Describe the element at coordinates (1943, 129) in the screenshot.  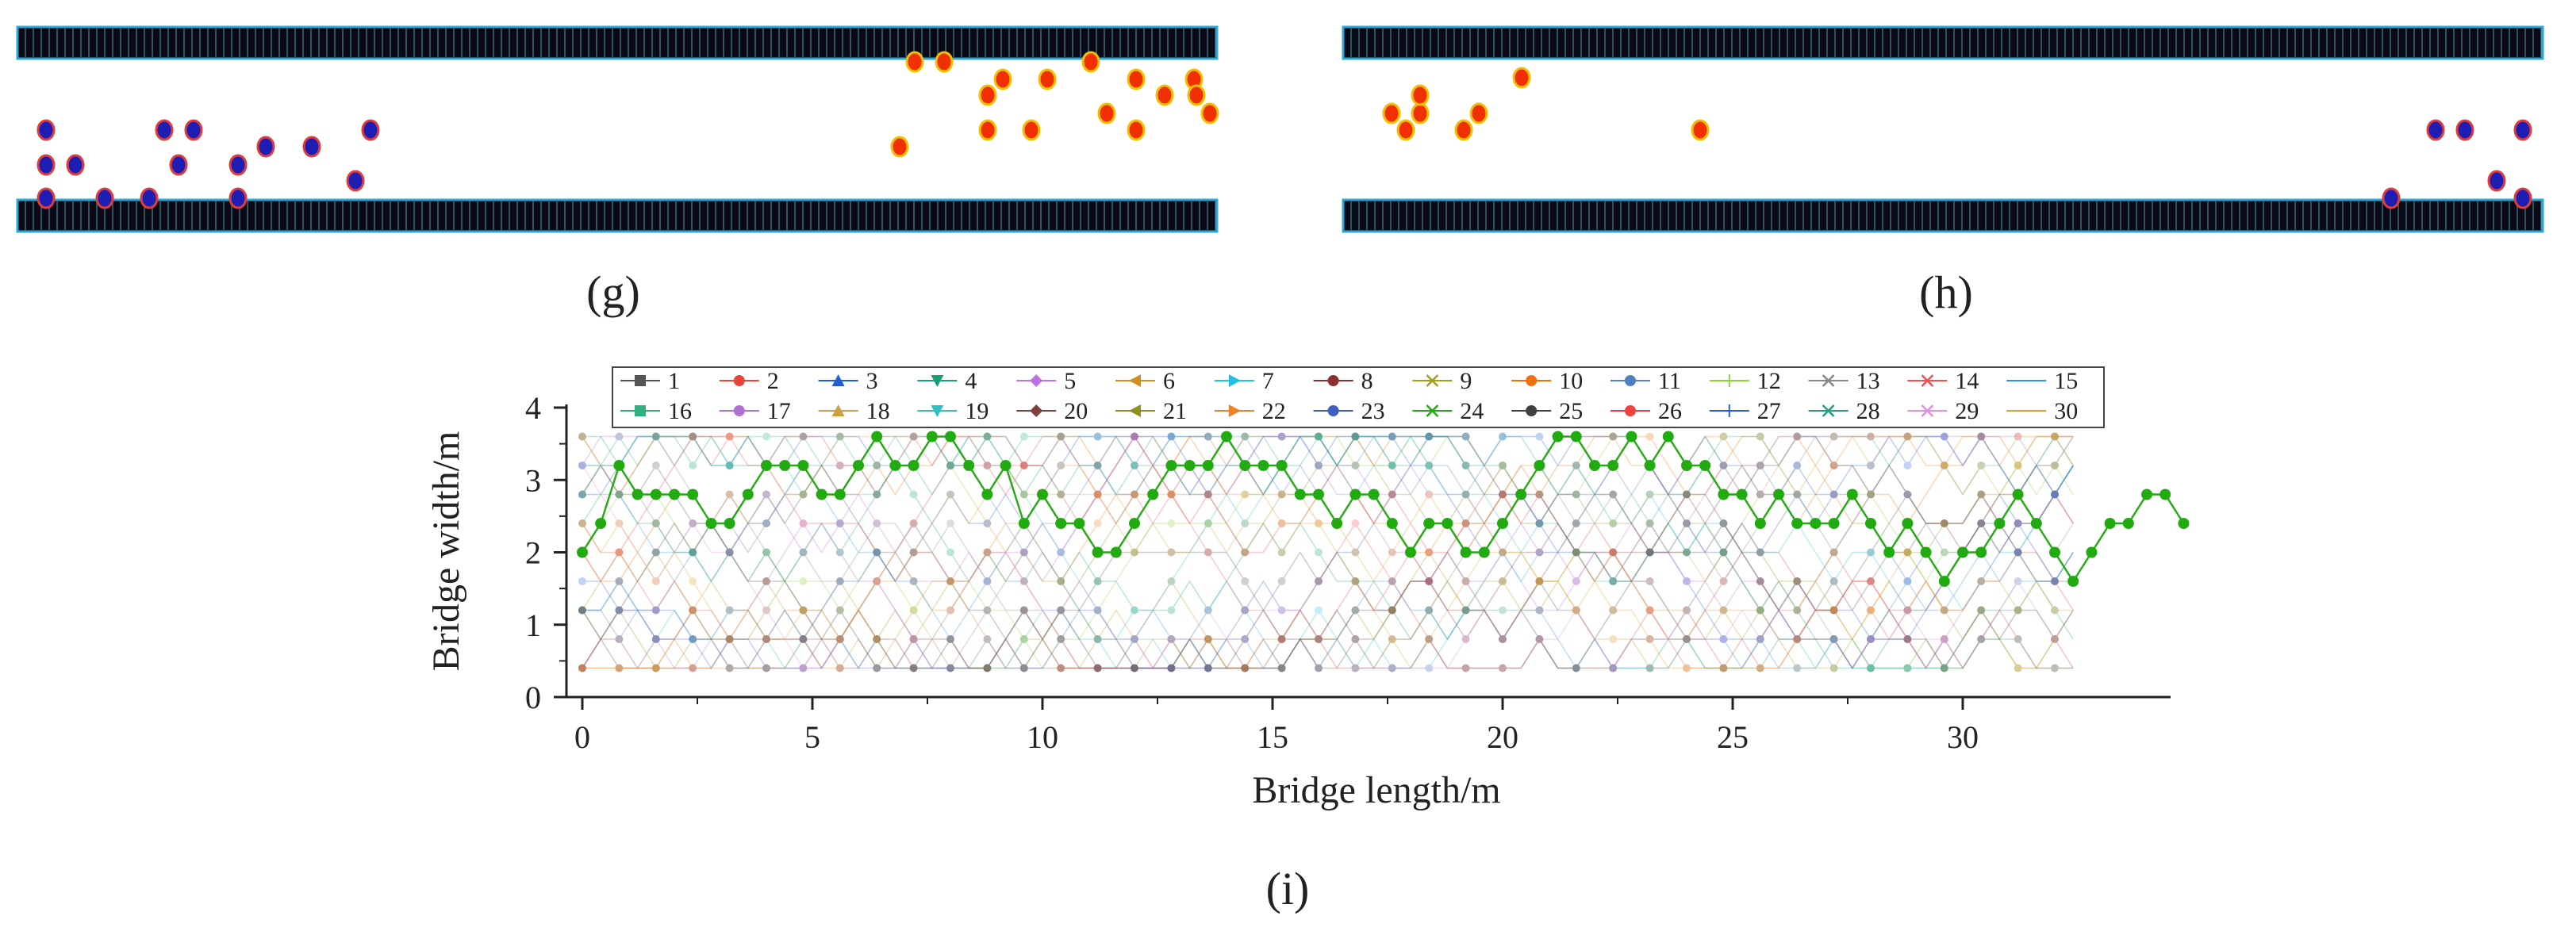
I see `panel-h` at that location.